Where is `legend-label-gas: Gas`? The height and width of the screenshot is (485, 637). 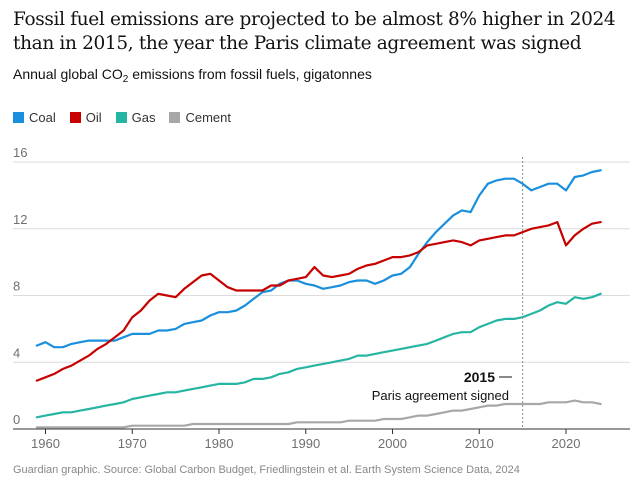 legend-label-gas: Gas is located at coordinates (143, 117).